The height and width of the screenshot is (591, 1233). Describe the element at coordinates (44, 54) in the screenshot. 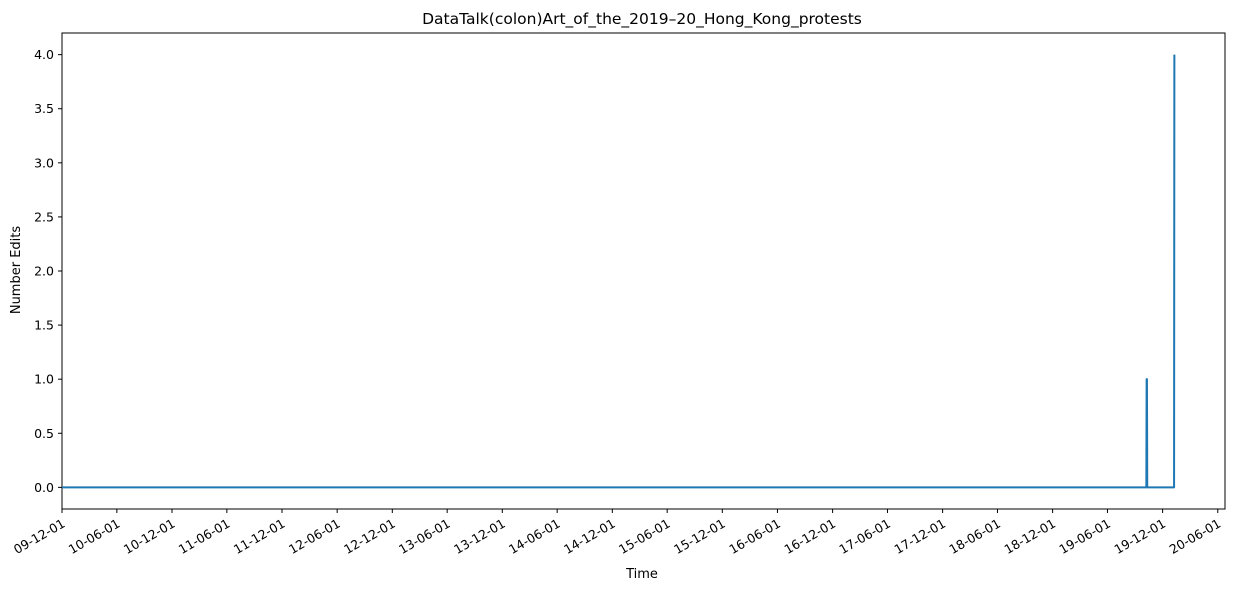

I see `y-tick-label: 4.0` at that location.